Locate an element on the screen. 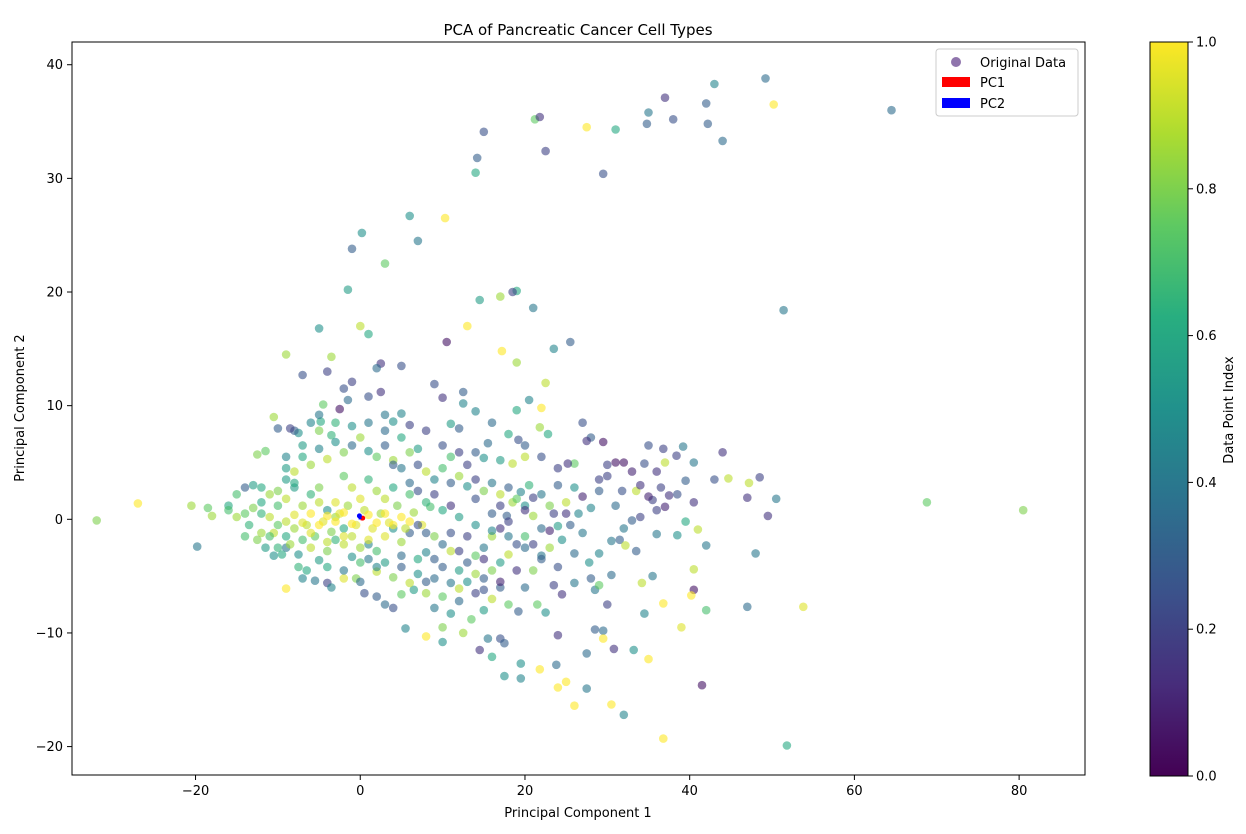 The image size is (1246, 834). chart-title: PCA of Pancreatic Cancer Cell Types is located at coordinates (577, 30).